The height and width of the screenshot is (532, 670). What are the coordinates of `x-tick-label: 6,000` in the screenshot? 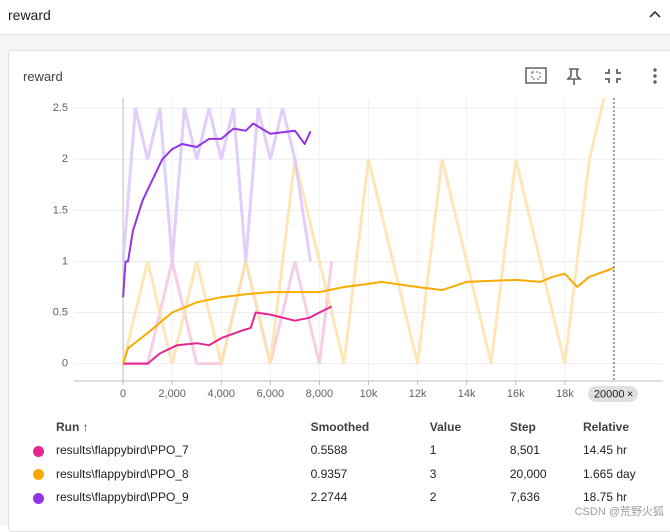 It's located at (271, 394).